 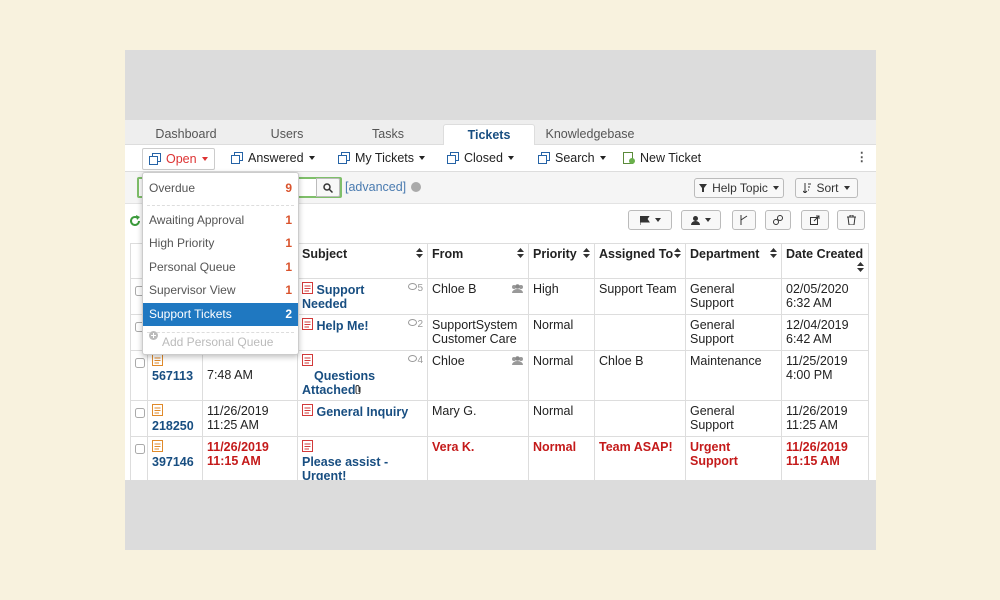 I want to click on nav-tab: Knowledgebase, so click(x=590, y=134).